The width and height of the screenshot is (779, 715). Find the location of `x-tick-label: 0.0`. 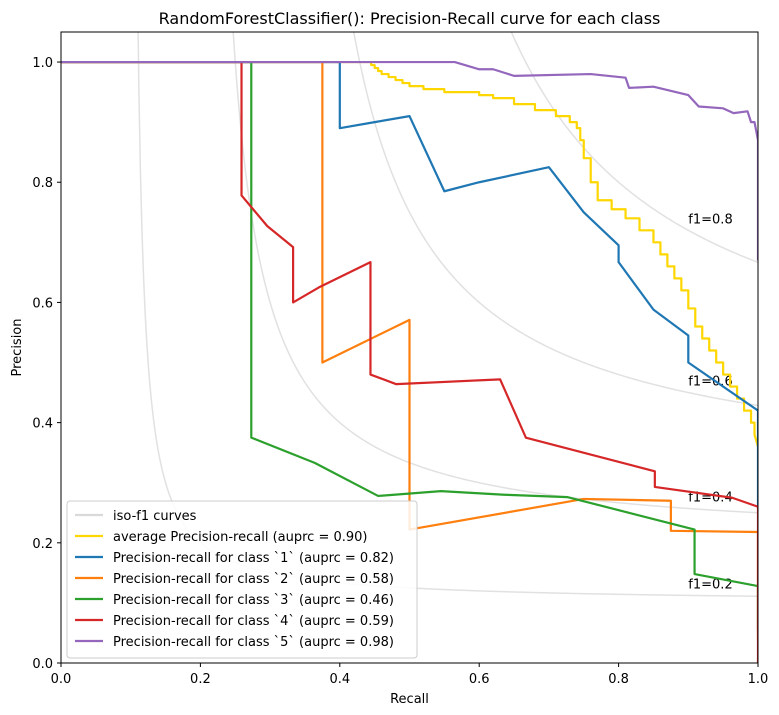

x-tick-label: 0.0 is located at coordinates (61, 679).